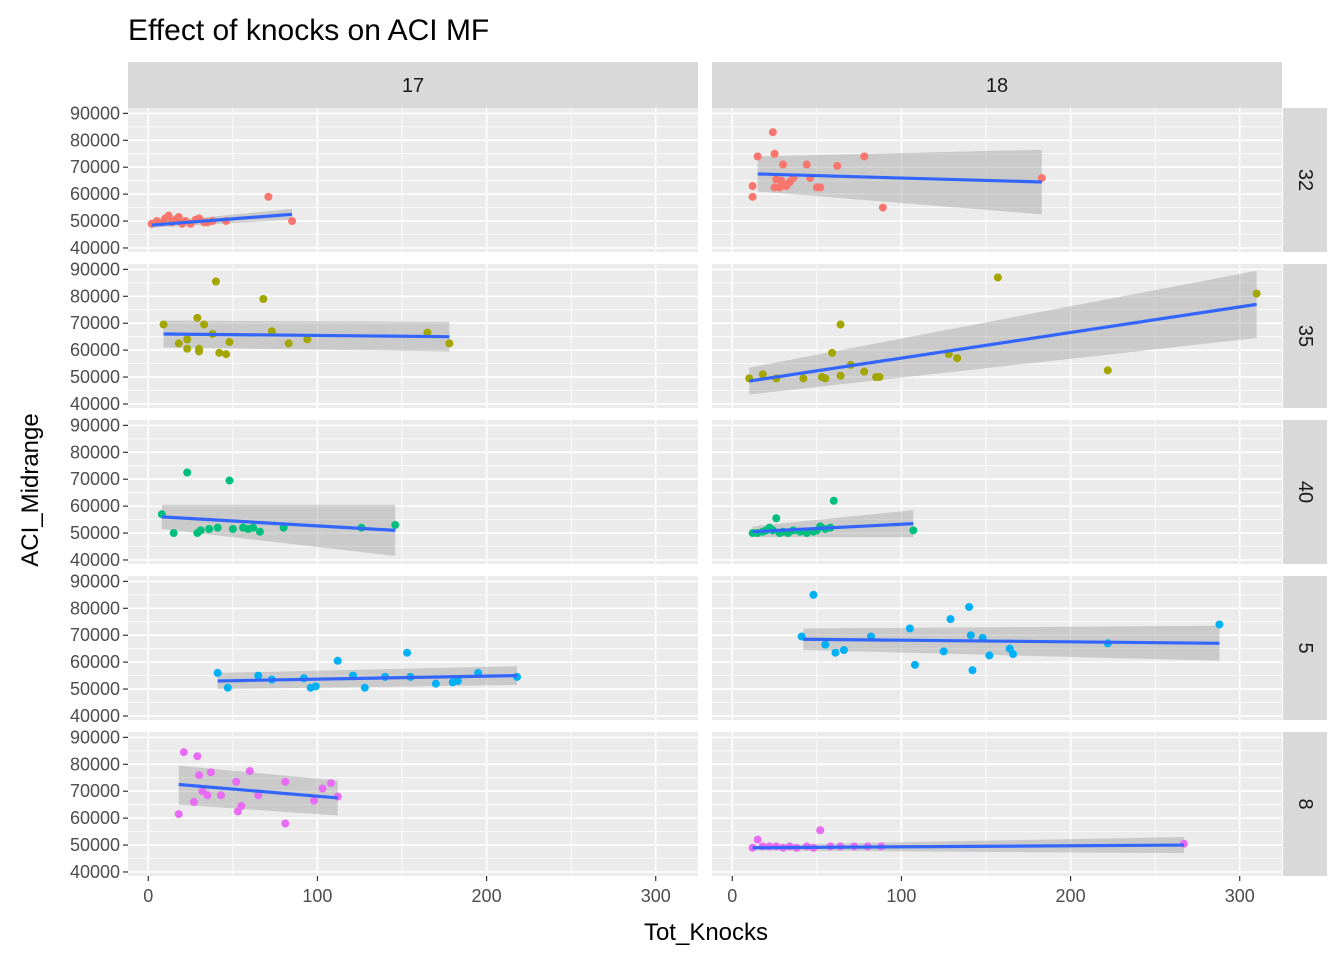 The width and height of the screenshot is (1344, 960). I want to click on column-strip-label: 17, so click(413, 86).